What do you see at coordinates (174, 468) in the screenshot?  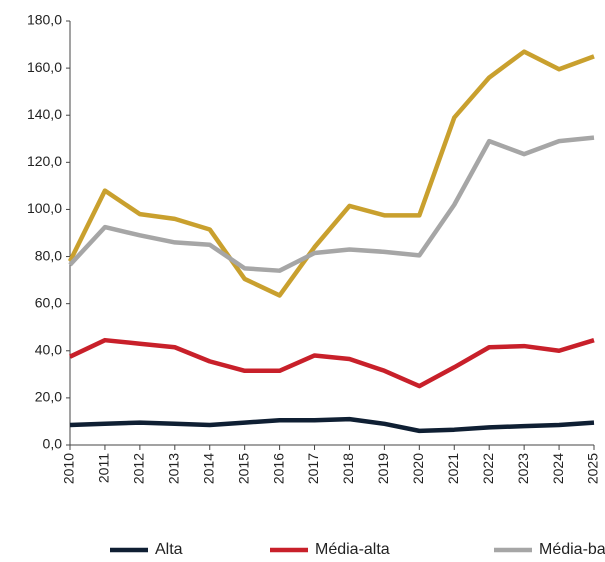 I see `x-tick-label: 2013` at bounding box center [174, 468].